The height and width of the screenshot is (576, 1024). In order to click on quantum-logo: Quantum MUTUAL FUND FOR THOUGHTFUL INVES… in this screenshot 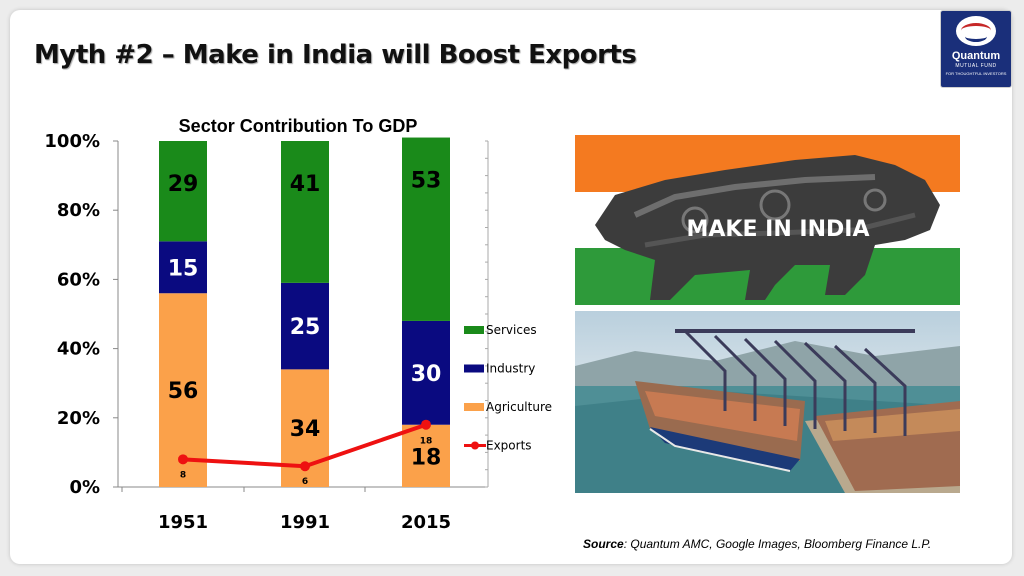, I will do `click(976, 49)`.